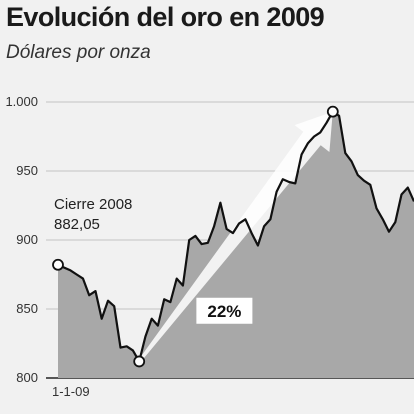  What do you see at coordinates (78, 52) in the screenshot?
I see `chart-subtitle: Dólares por onza` at bounding box center [78, 52].